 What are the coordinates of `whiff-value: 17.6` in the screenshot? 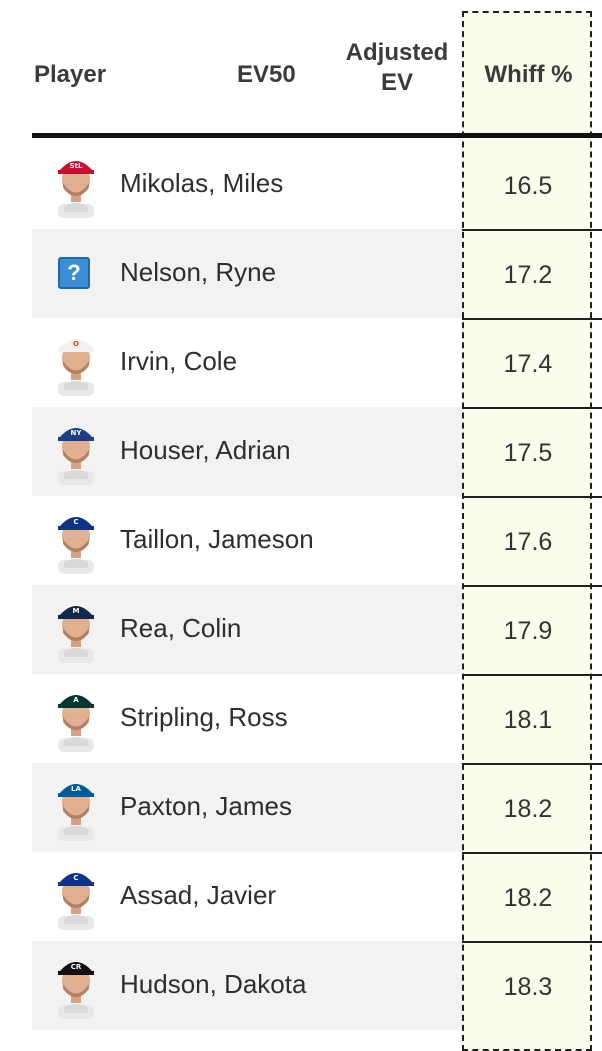 It's located at (528, 542).